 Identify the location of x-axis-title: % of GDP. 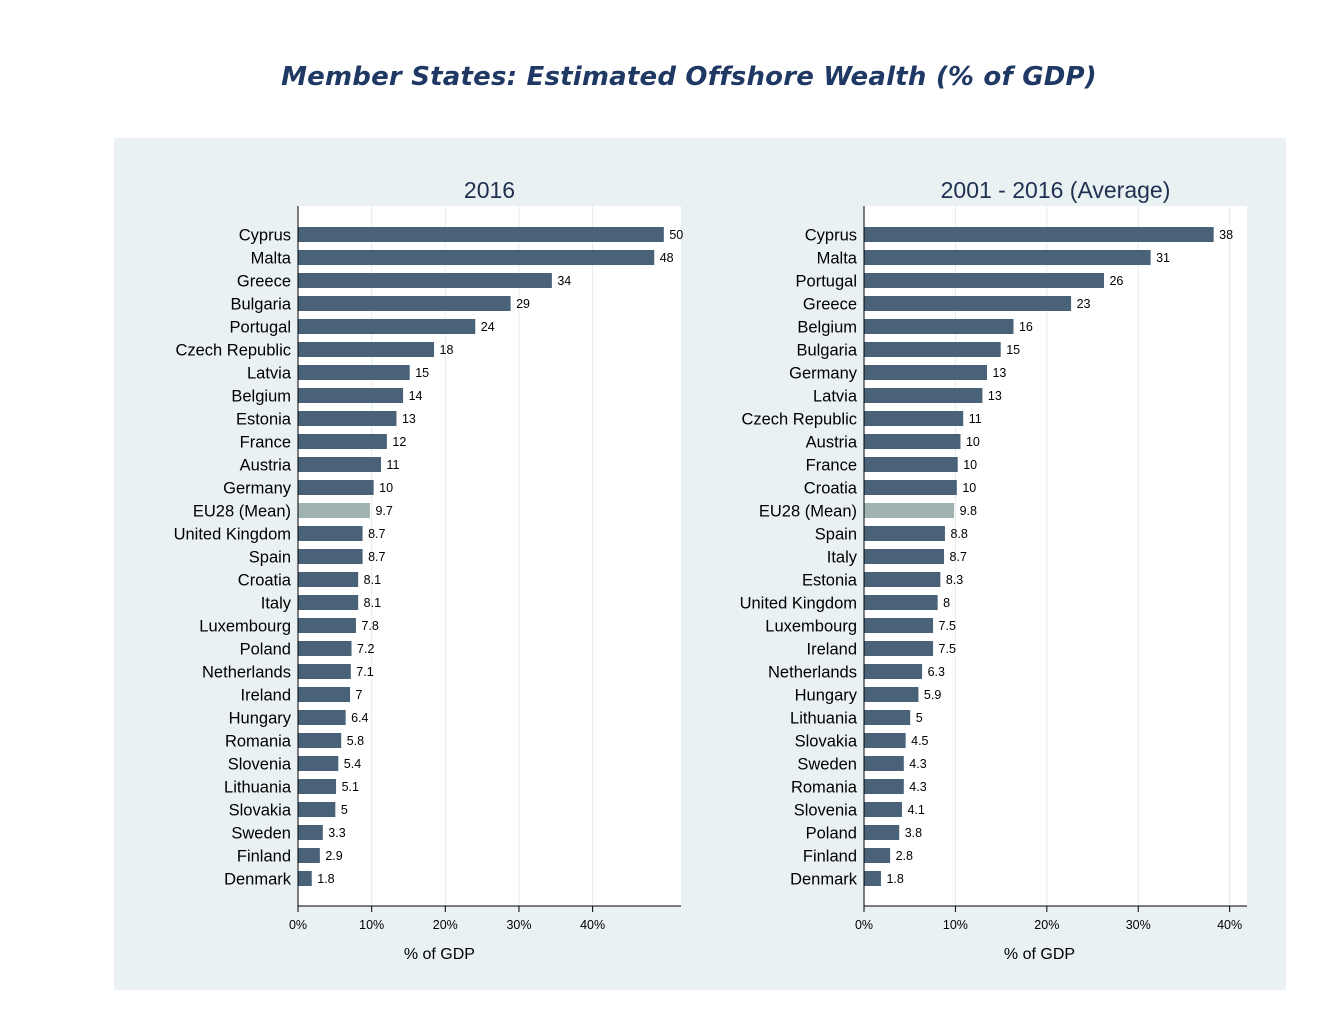
(439, 954).